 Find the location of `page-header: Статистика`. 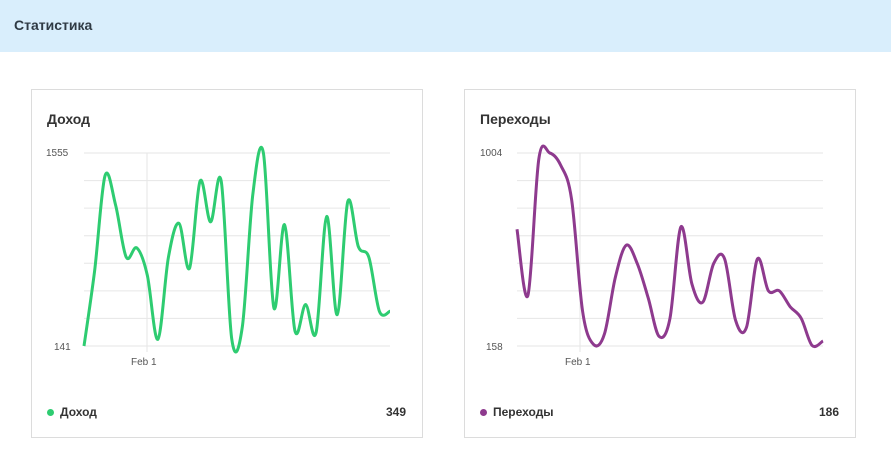

page-header: Статистика is located at coordinates (445, 26).